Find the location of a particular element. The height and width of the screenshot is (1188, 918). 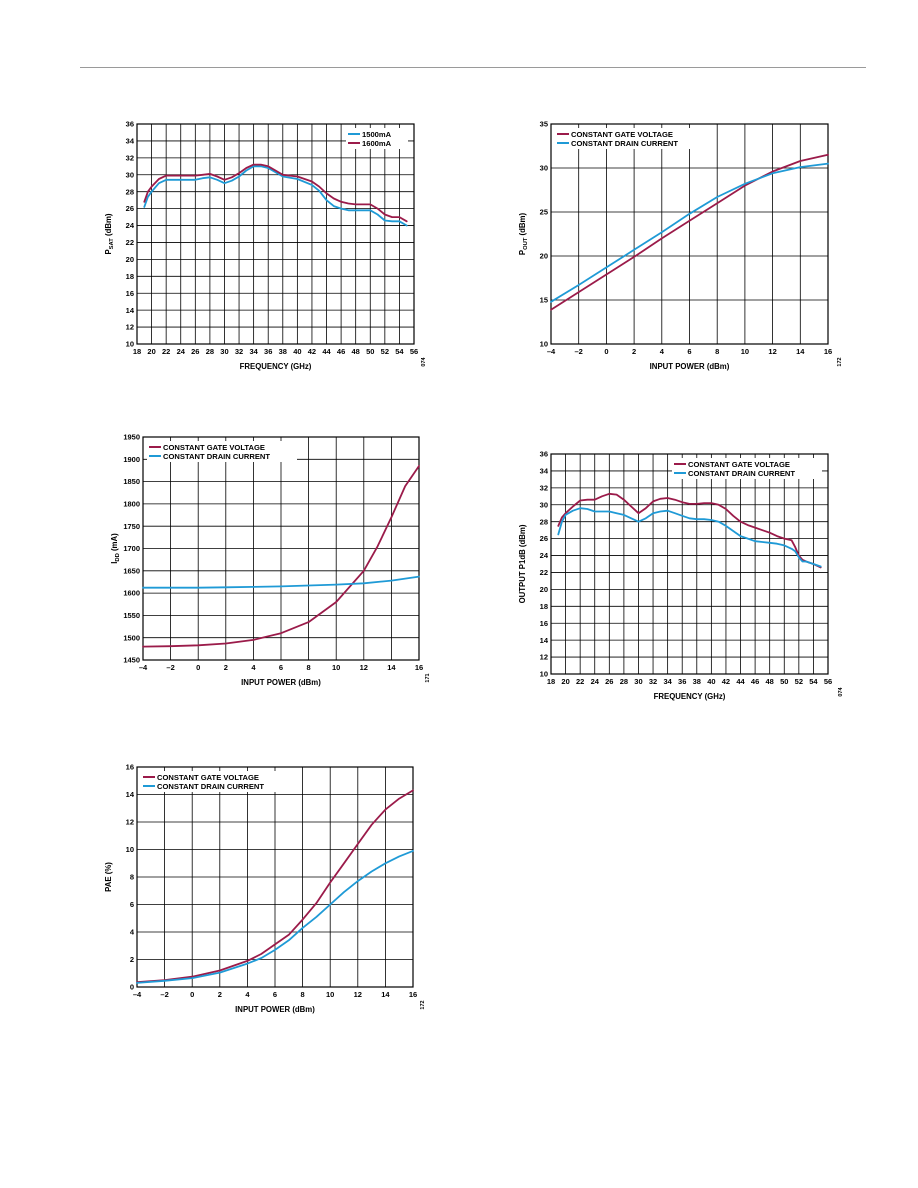

x-tick-label: 38 is located at coordinates (697, 681).